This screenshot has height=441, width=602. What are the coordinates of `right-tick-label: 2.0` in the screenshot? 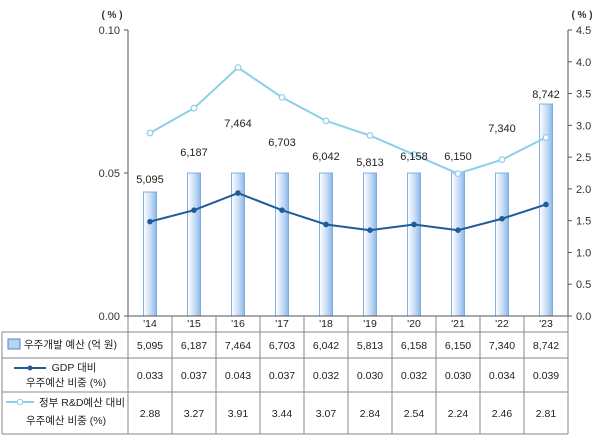 It's located at (583, 190).